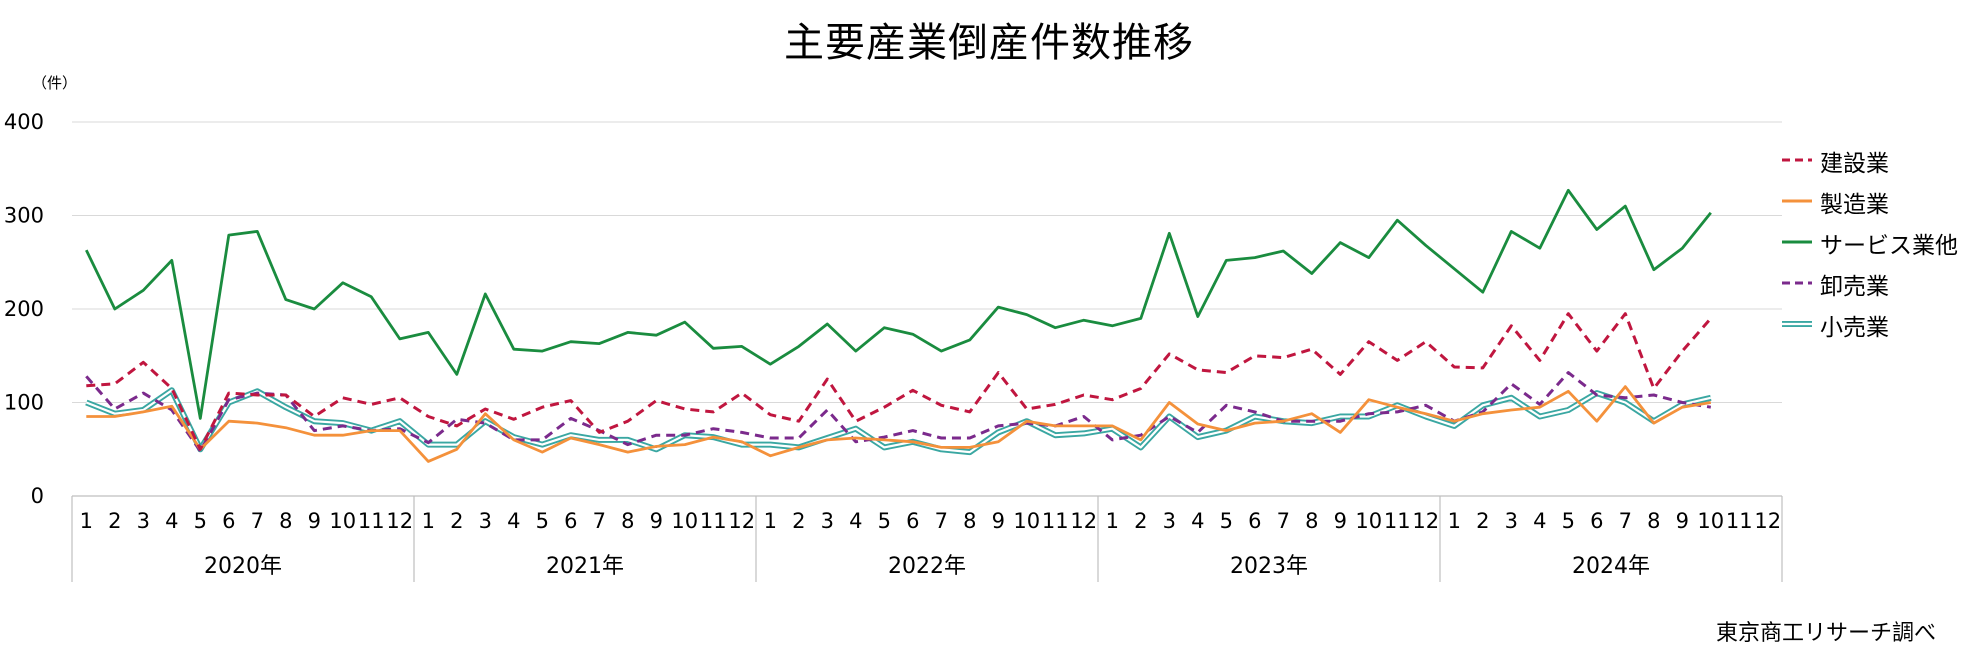 This screenshot has height=655, width=1978. Describe the element at coordinates (24, 403) in the screenshot. I see `y-tick-label: 100` at that location.